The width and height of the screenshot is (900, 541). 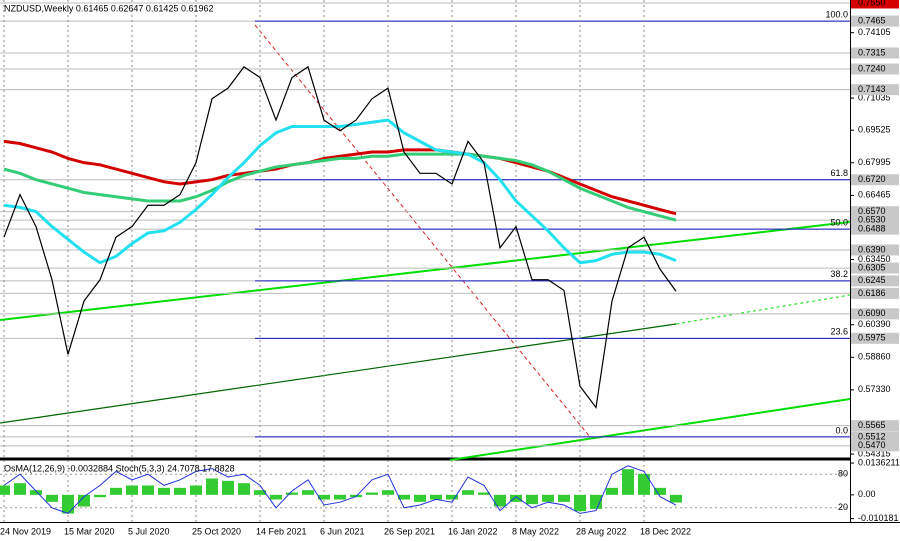 I want to click on level-label: 0.6390, so click(x=872, y=249).